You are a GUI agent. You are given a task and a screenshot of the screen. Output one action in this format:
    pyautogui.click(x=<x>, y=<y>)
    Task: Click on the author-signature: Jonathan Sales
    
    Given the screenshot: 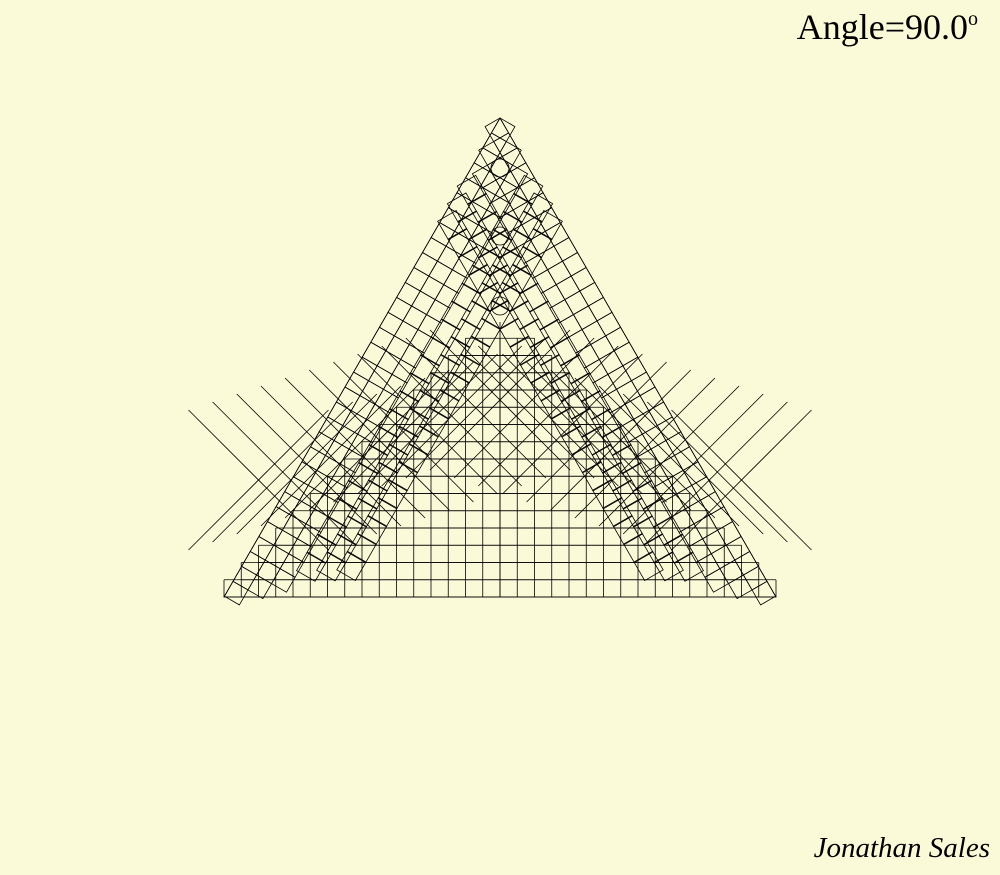 What is the action you would take?
    pyautogui.click(x=901, y=848)
    